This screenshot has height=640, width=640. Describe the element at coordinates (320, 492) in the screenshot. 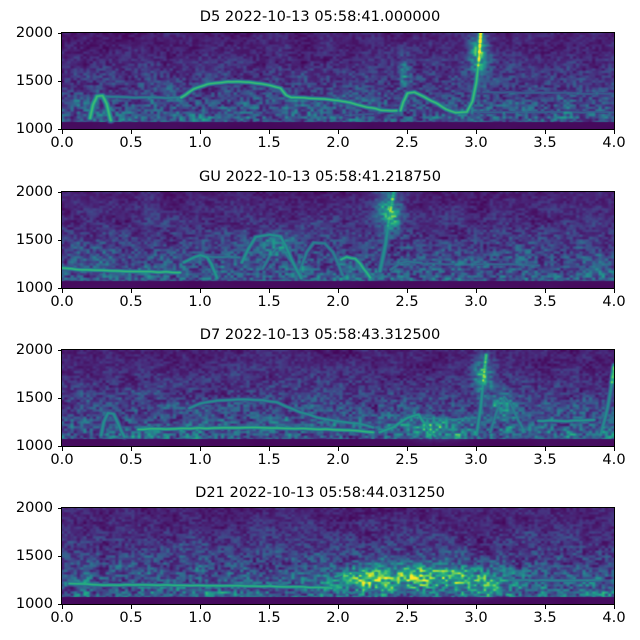

I see `panel-title: D21 2022-10-13 05:58:44.031250` at that location.